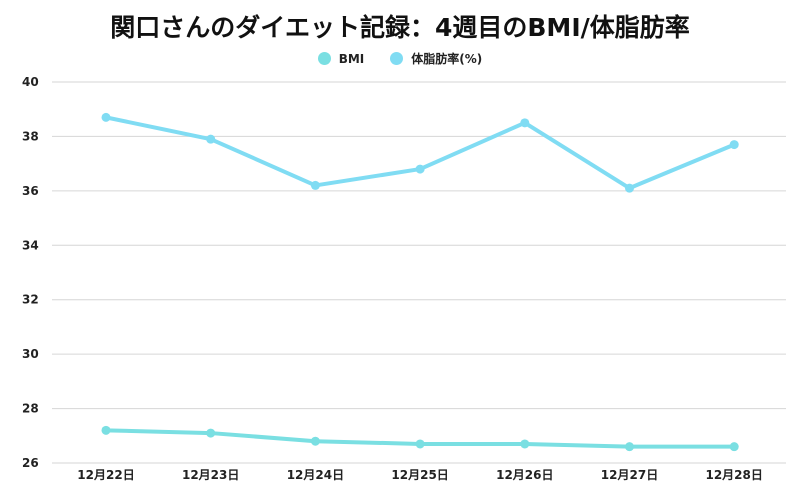  I want to click on x-tick-label: 12月23日, so click(210, 475).